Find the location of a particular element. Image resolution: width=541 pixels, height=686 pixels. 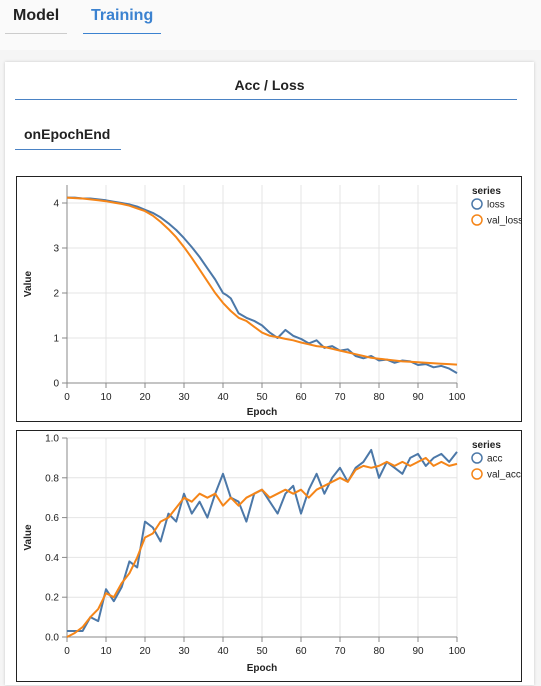

tab-training-underline is located at coordinates (122, 33).